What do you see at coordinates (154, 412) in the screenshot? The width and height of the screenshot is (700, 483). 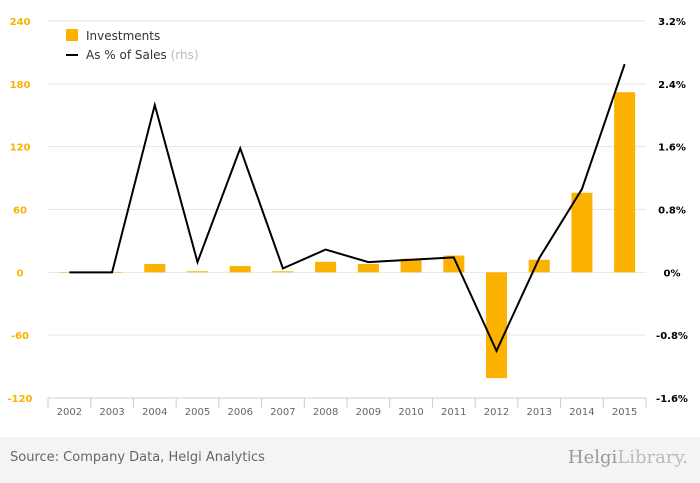 I see `x-tick-label: 2004` at bounding box center [154, 412].